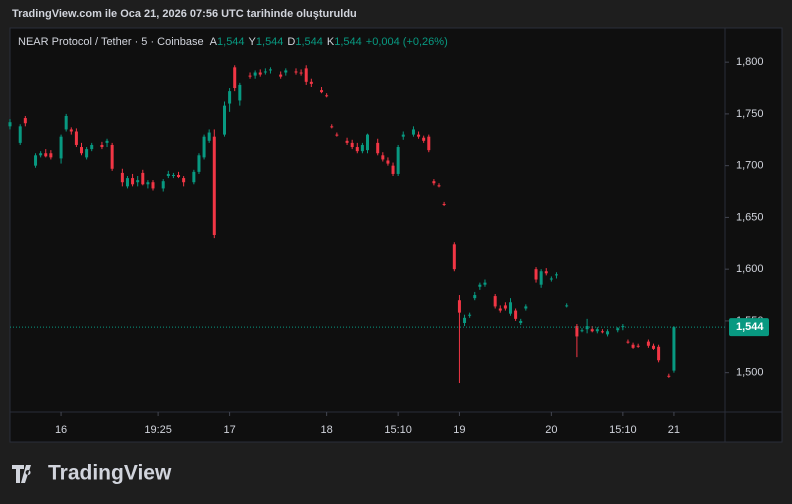  Describe the element at coordinates (750, 114) in the screenshot. I see `y-tick-label: 1,750` at that location.